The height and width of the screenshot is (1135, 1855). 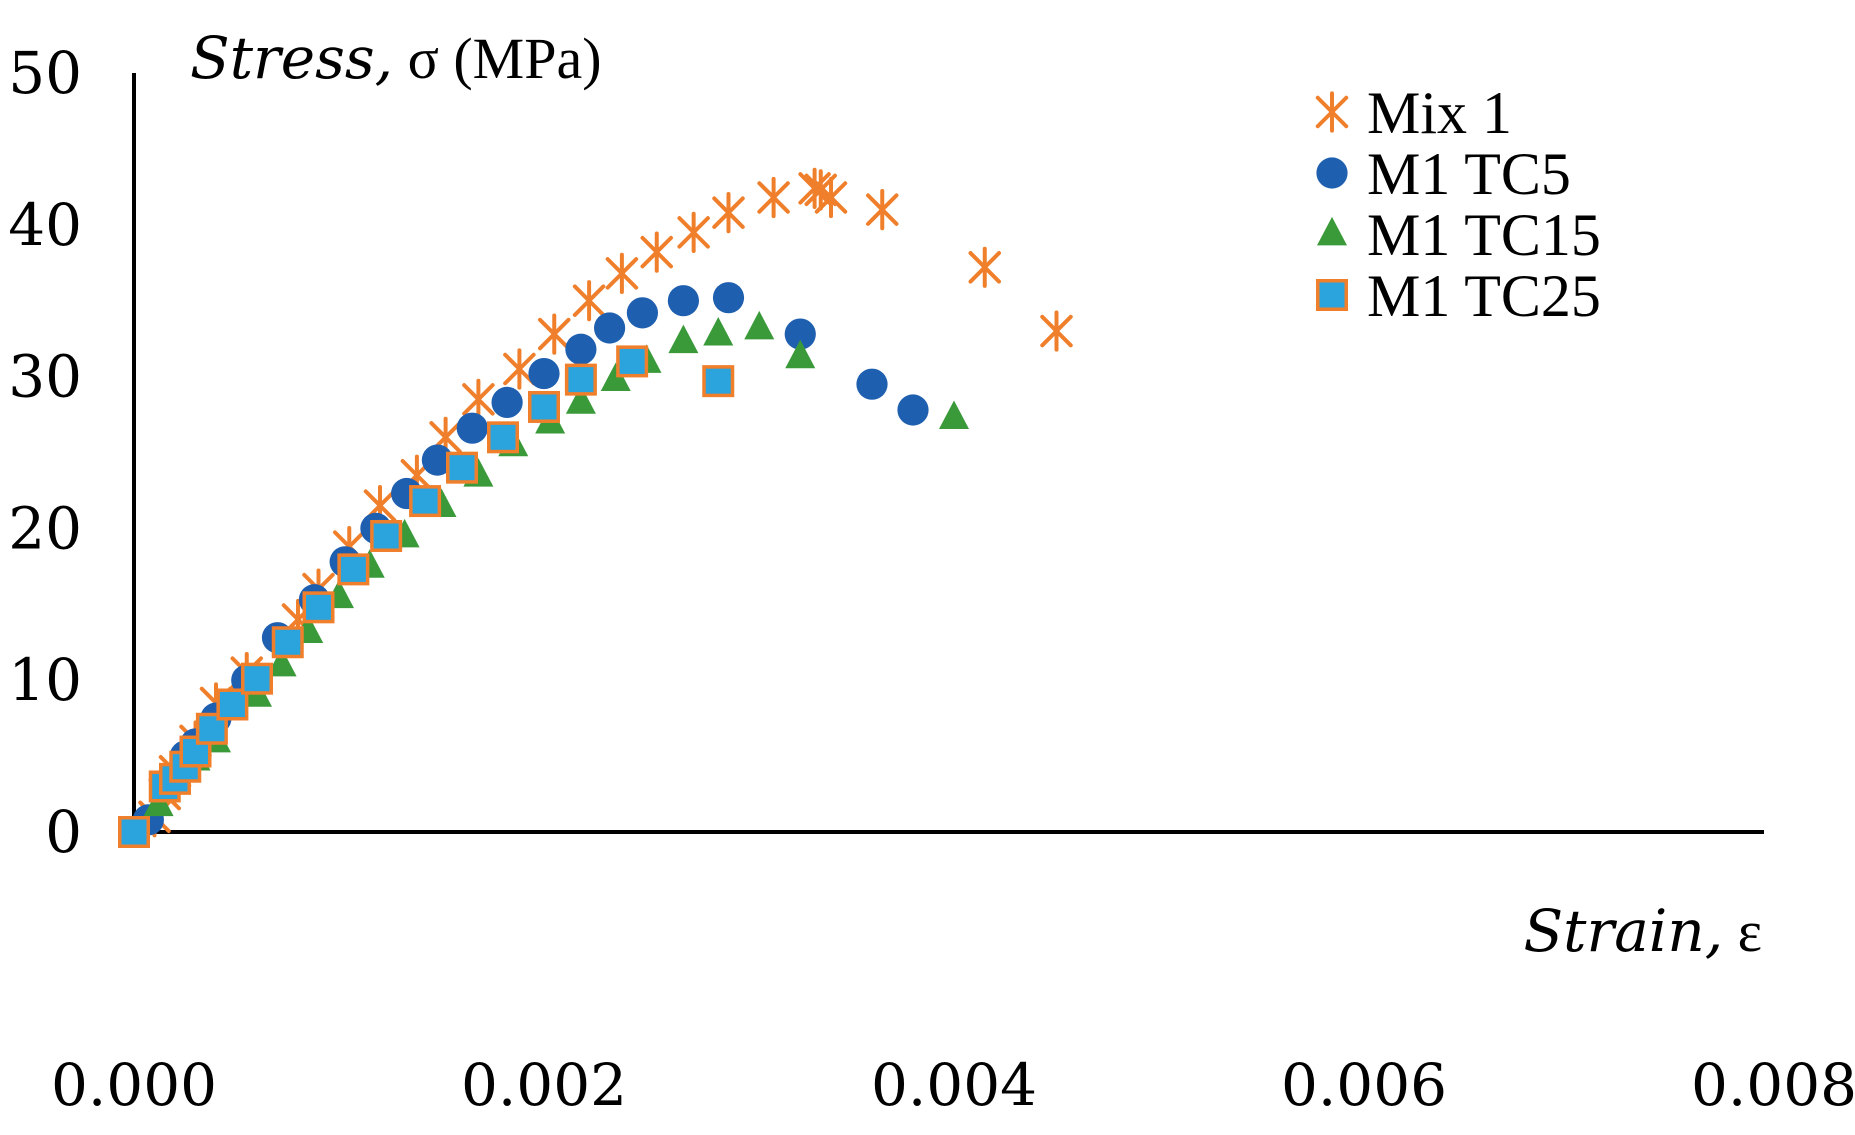 What do you see at coordinates (45, 452) in the screenshot?
I see `y-tick-labels: 0 10 20 30 40 50` at bounding box center [45, 452].